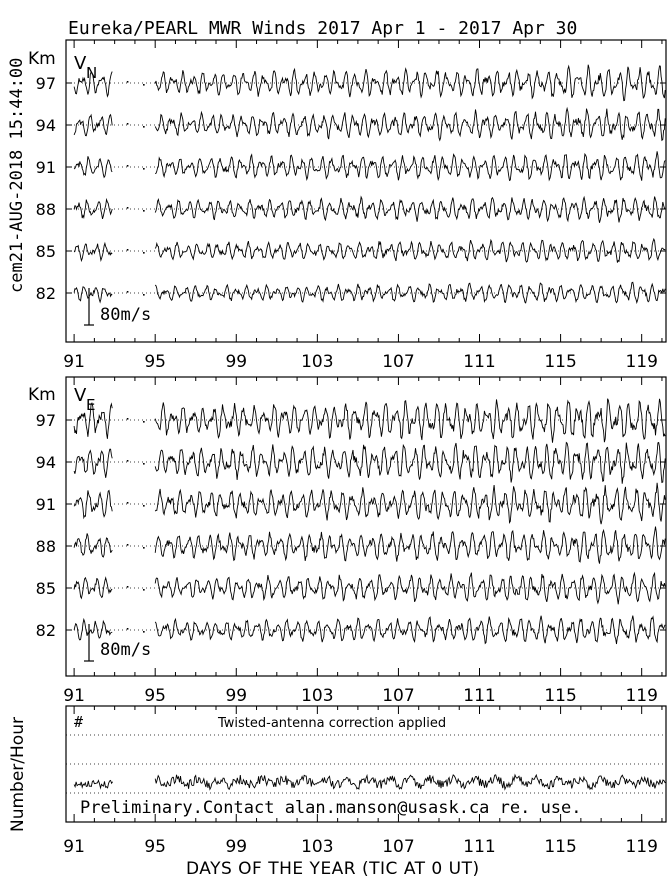 This screenshot has height=877, width=672. Describe the element at coordinates (93, 588) in the screenshot. I see `ve-trace-85-a` at that location.